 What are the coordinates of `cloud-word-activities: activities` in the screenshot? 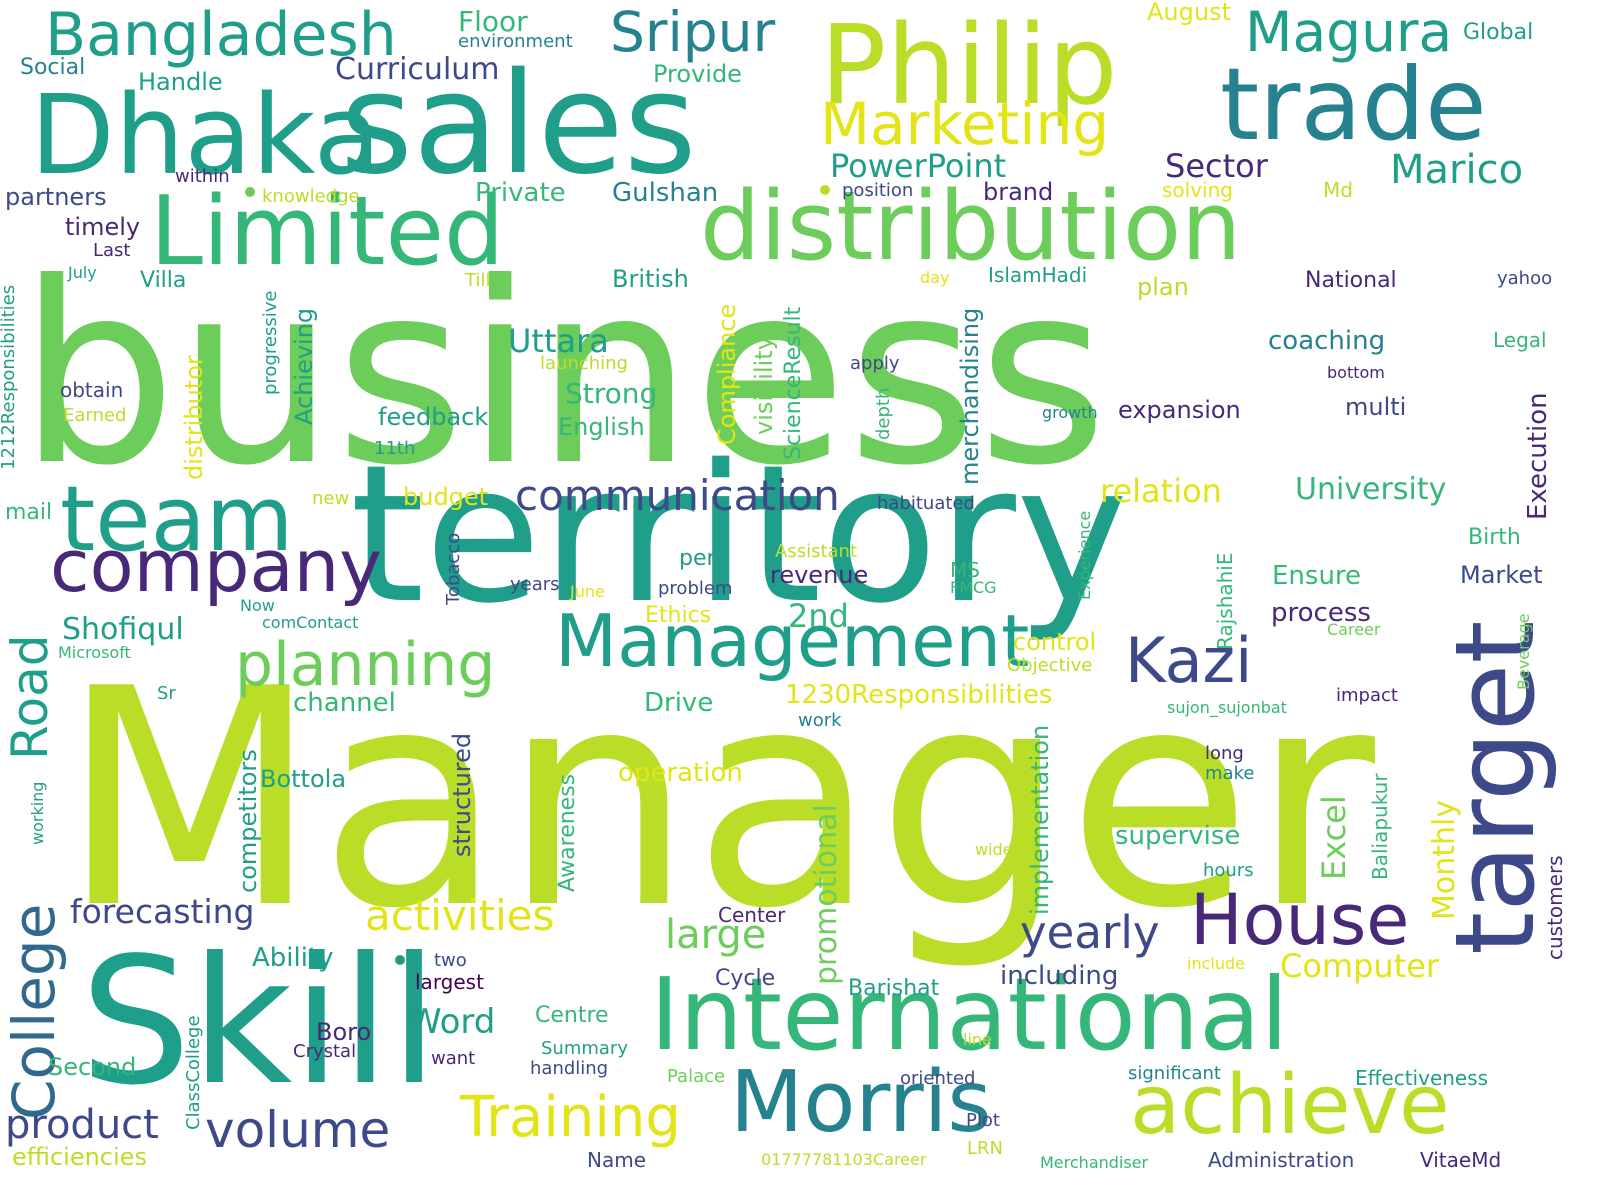 It's located at (460, 915).